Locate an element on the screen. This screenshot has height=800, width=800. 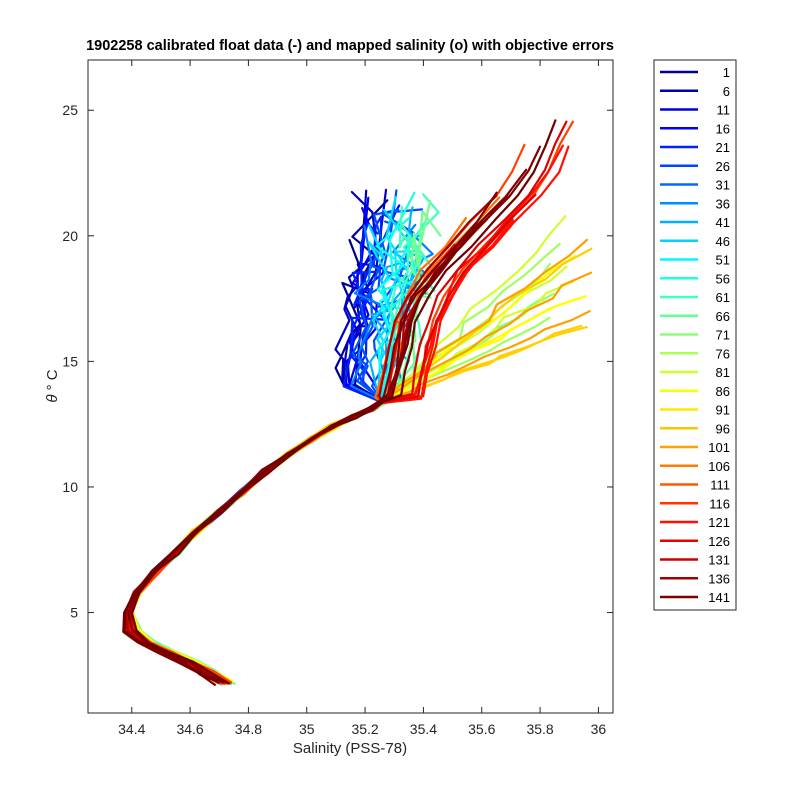
legend-item: 61 is located at coordinates (695, 297).